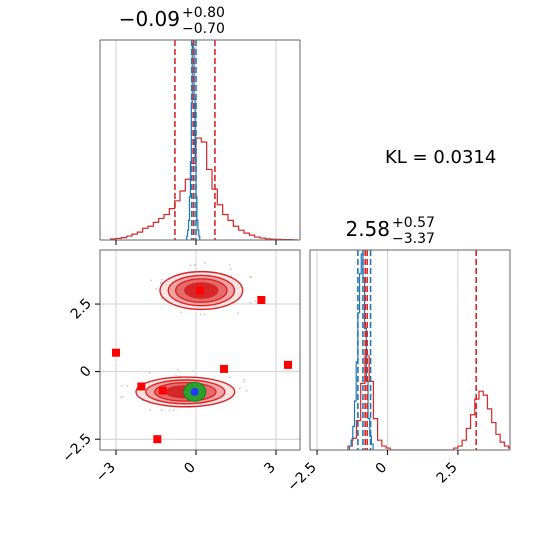  I want to click on panel-title-value: 2.58, so click(367, 229).